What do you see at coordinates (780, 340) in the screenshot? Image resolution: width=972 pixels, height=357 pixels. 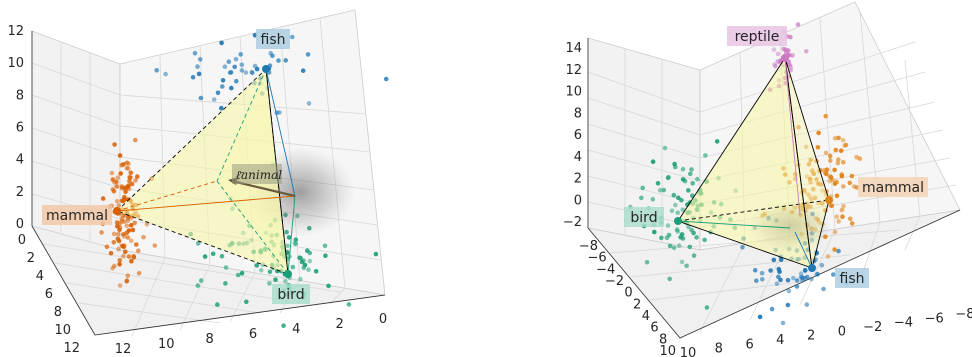 I see `right-bottom-tick: 4` at bounding box center [780, 340].